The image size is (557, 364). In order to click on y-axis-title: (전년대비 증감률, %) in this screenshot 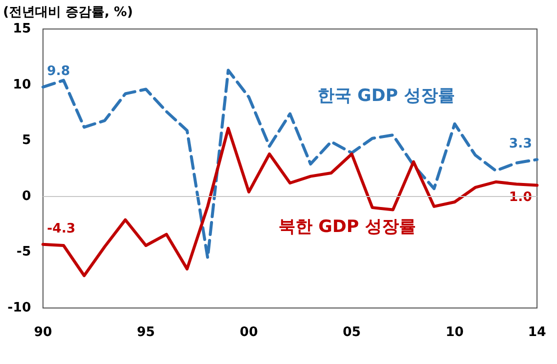, I will do `click(68, 12)`.